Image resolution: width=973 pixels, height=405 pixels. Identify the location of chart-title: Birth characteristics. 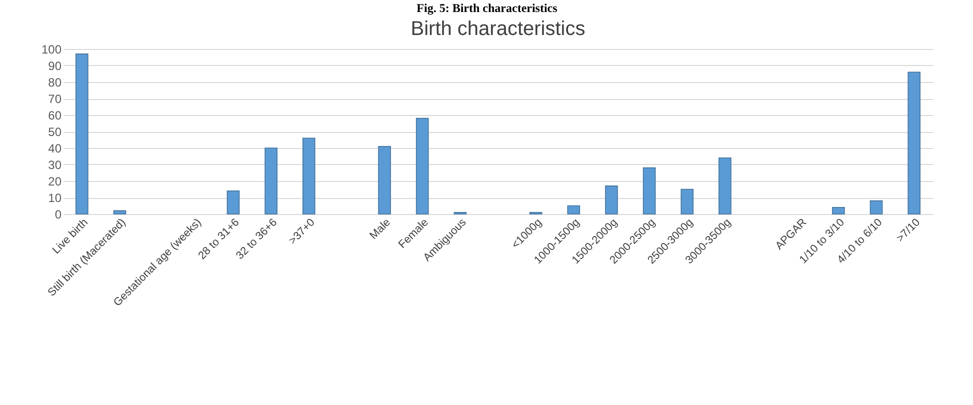
(498, 29).